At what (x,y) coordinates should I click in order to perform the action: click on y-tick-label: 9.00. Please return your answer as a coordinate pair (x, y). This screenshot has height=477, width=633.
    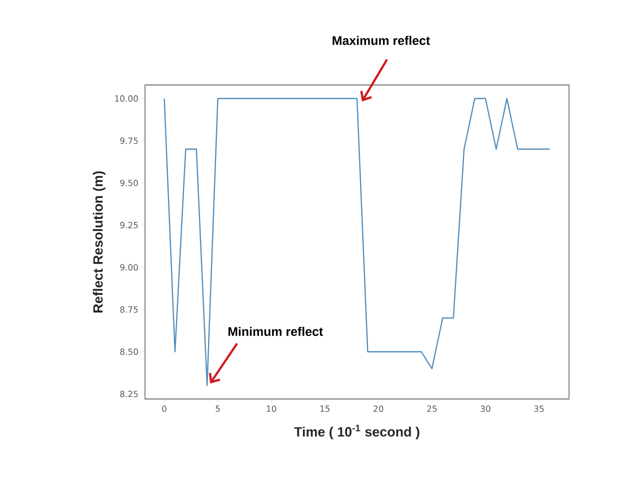
    Looking at the image, I should click on (129, 267).